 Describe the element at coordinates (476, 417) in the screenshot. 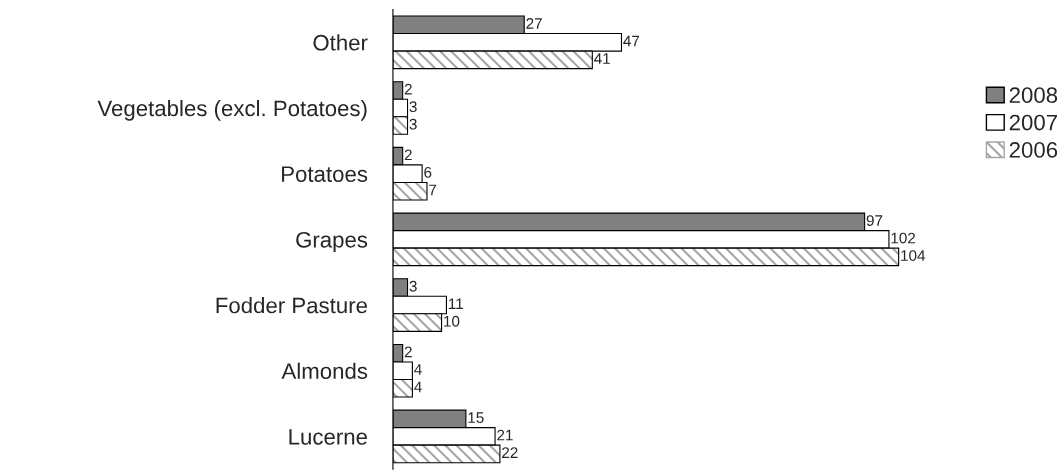

I see `data-label: 15` at that location.